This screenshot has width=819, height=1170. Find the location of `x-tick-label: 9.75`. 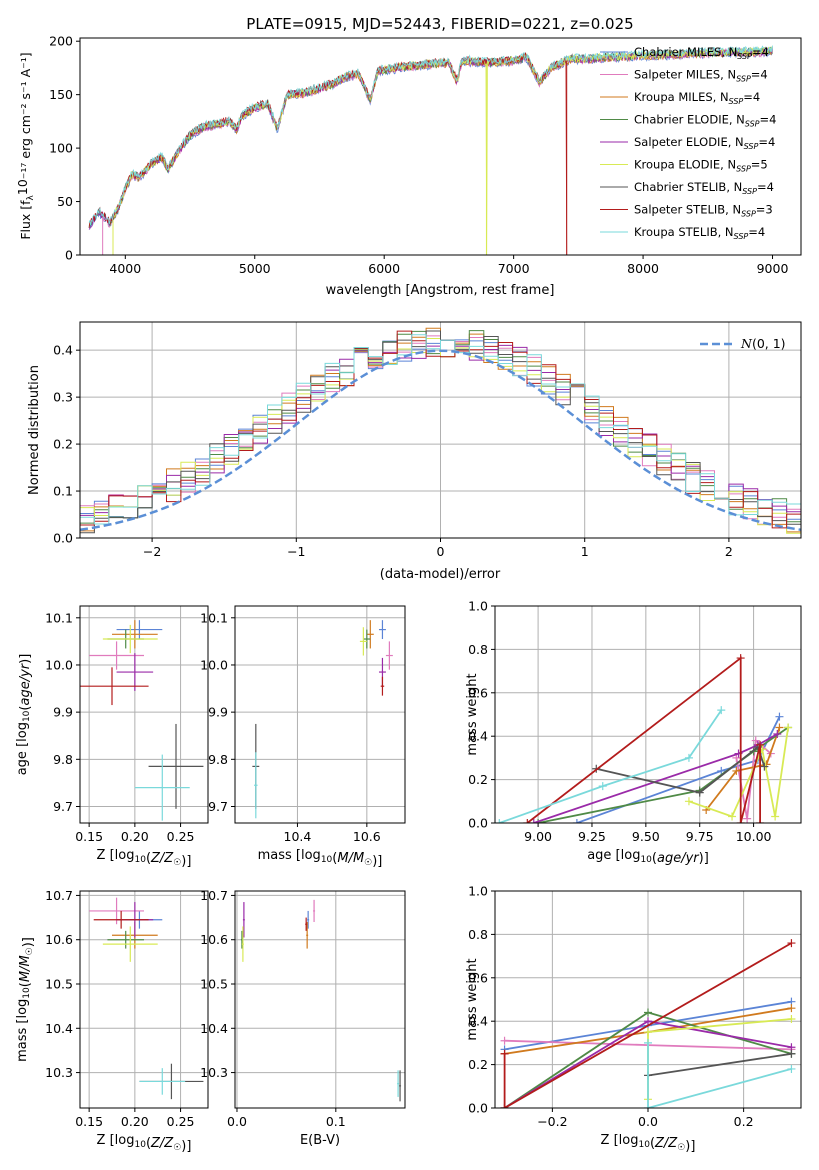

x-tick-label: 9.75 is located at coordinates (700, 836).